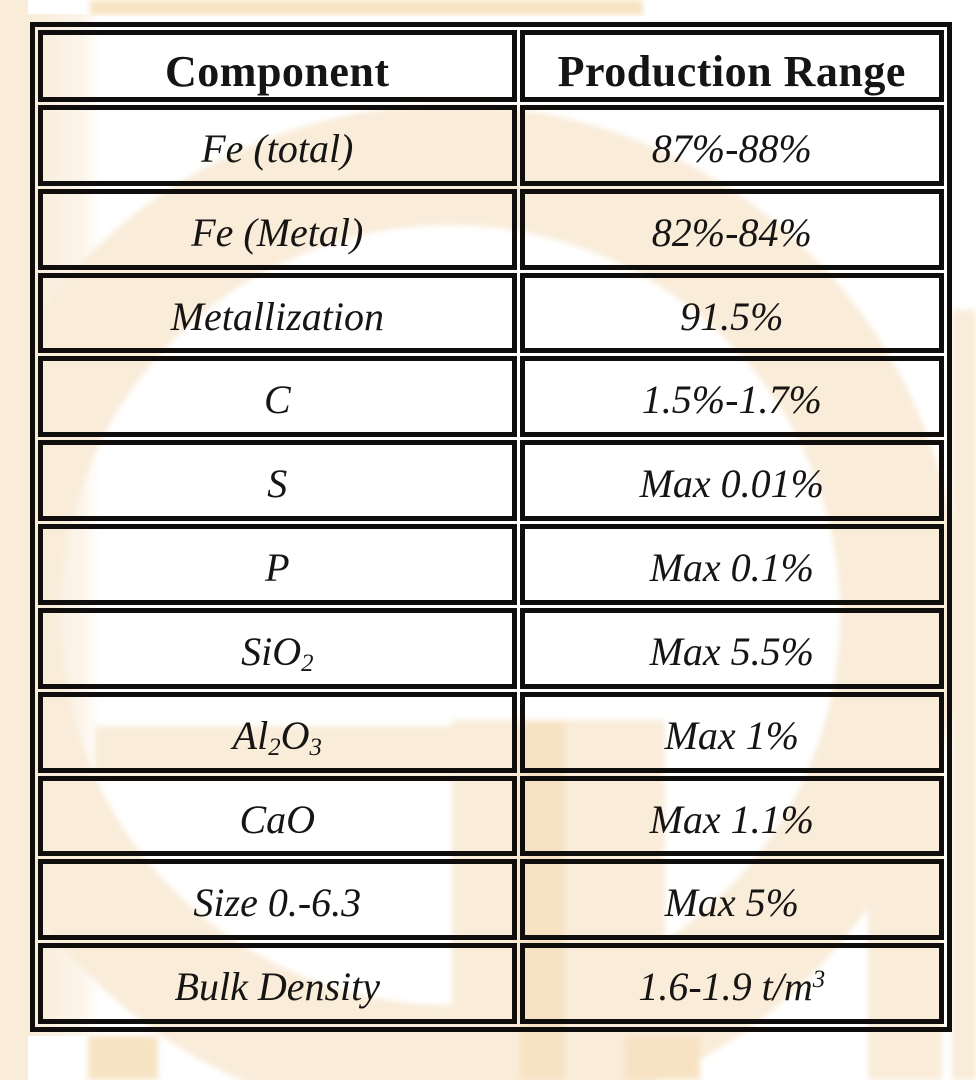 The image size is (976, 1080). What do you see at coordinates (366, 7) in the screenshot?
I see `watermark-top-band` at bounding box center [366, 7].